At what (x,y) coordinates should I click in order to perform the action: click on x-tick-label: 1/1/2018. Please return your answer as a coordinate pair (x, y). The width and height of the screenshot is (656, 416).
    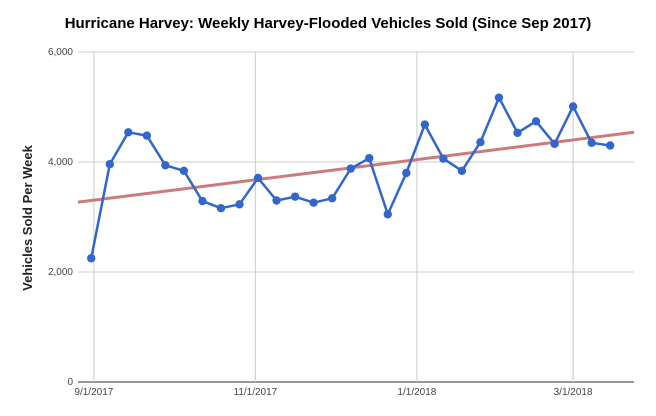
    Looking at the image, I should click on (416, 392).